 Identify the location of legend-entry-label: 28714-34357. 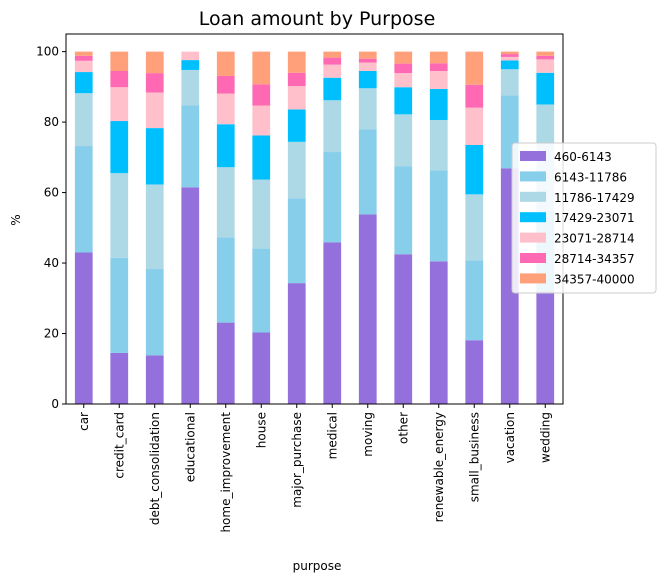
(594, 259).